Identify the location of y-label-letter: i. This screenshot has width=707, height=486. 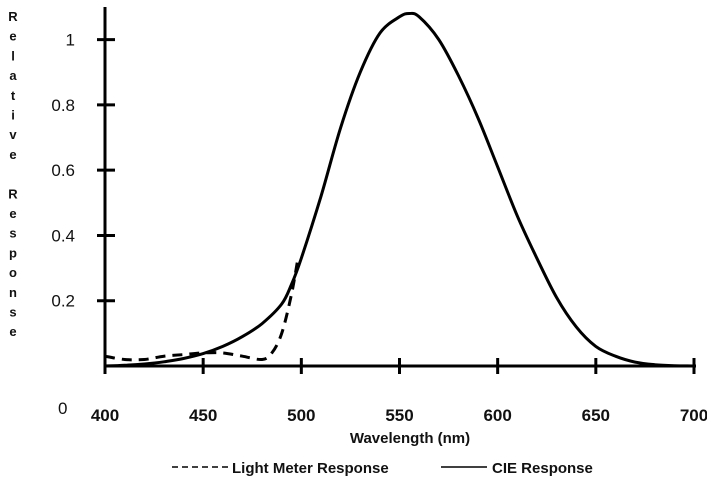
(13, 115).